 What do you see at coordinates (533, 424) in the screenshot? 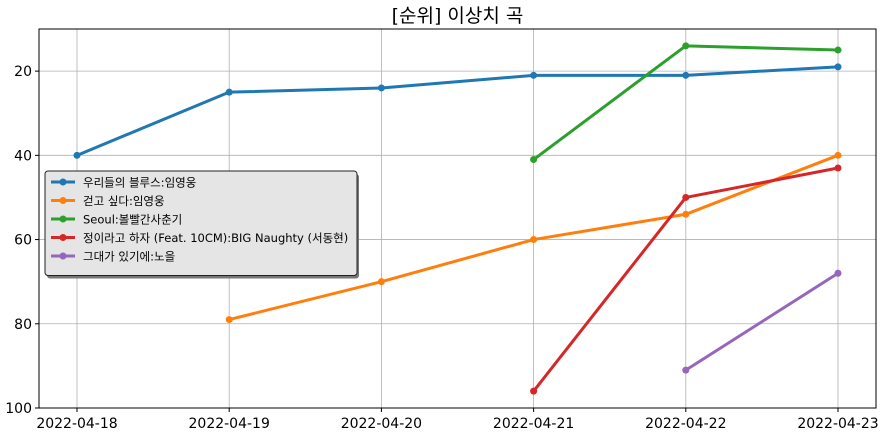
I see `x-tick-label: 2022-04-21` at bounding box center [533, 424].